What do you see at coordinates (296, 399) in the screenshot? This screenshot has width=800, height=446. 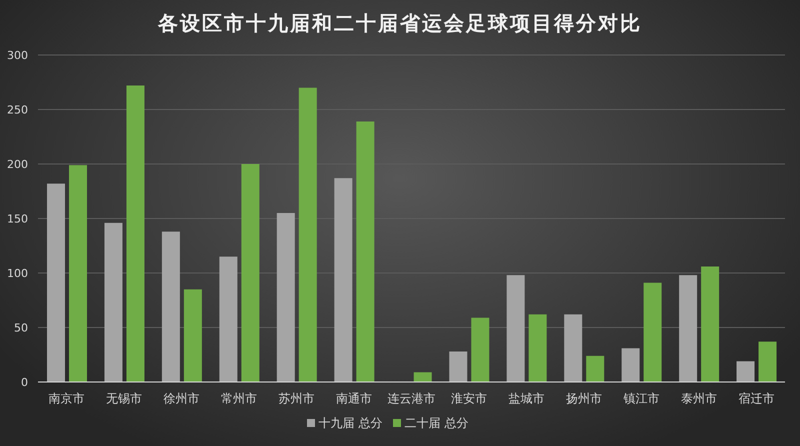 I see `x-tick-label: 苏州市` at bounding box center [296, 399].